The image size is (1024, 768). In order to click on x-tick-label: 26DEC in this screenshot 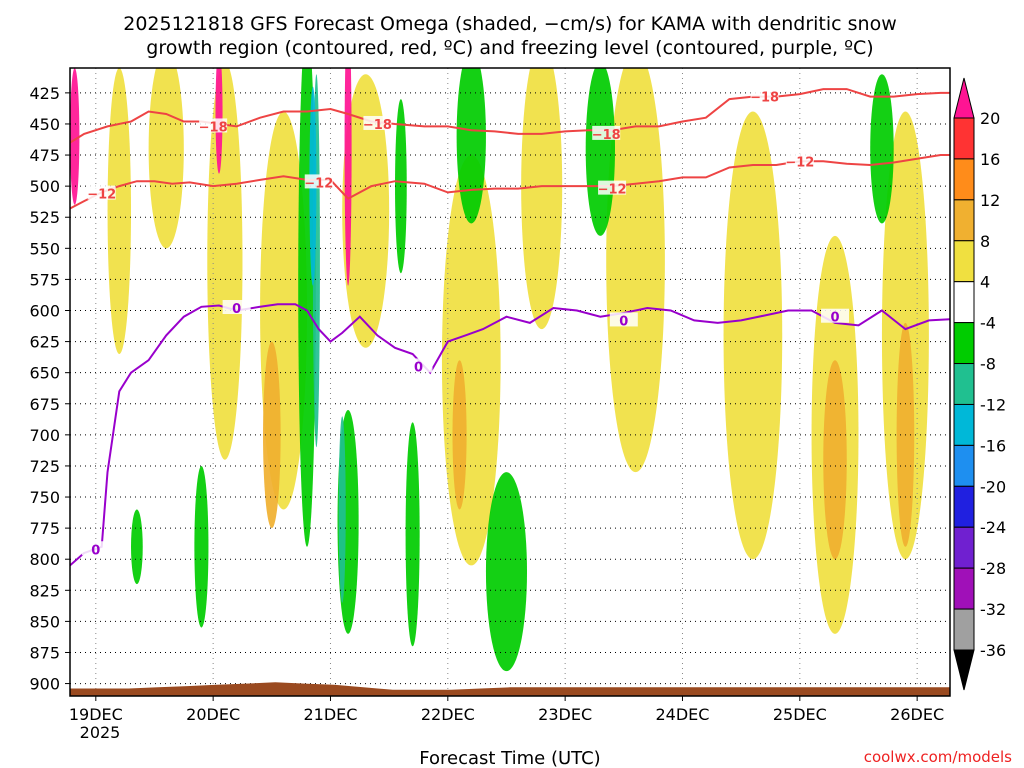, I will do `click(917, 714)`.